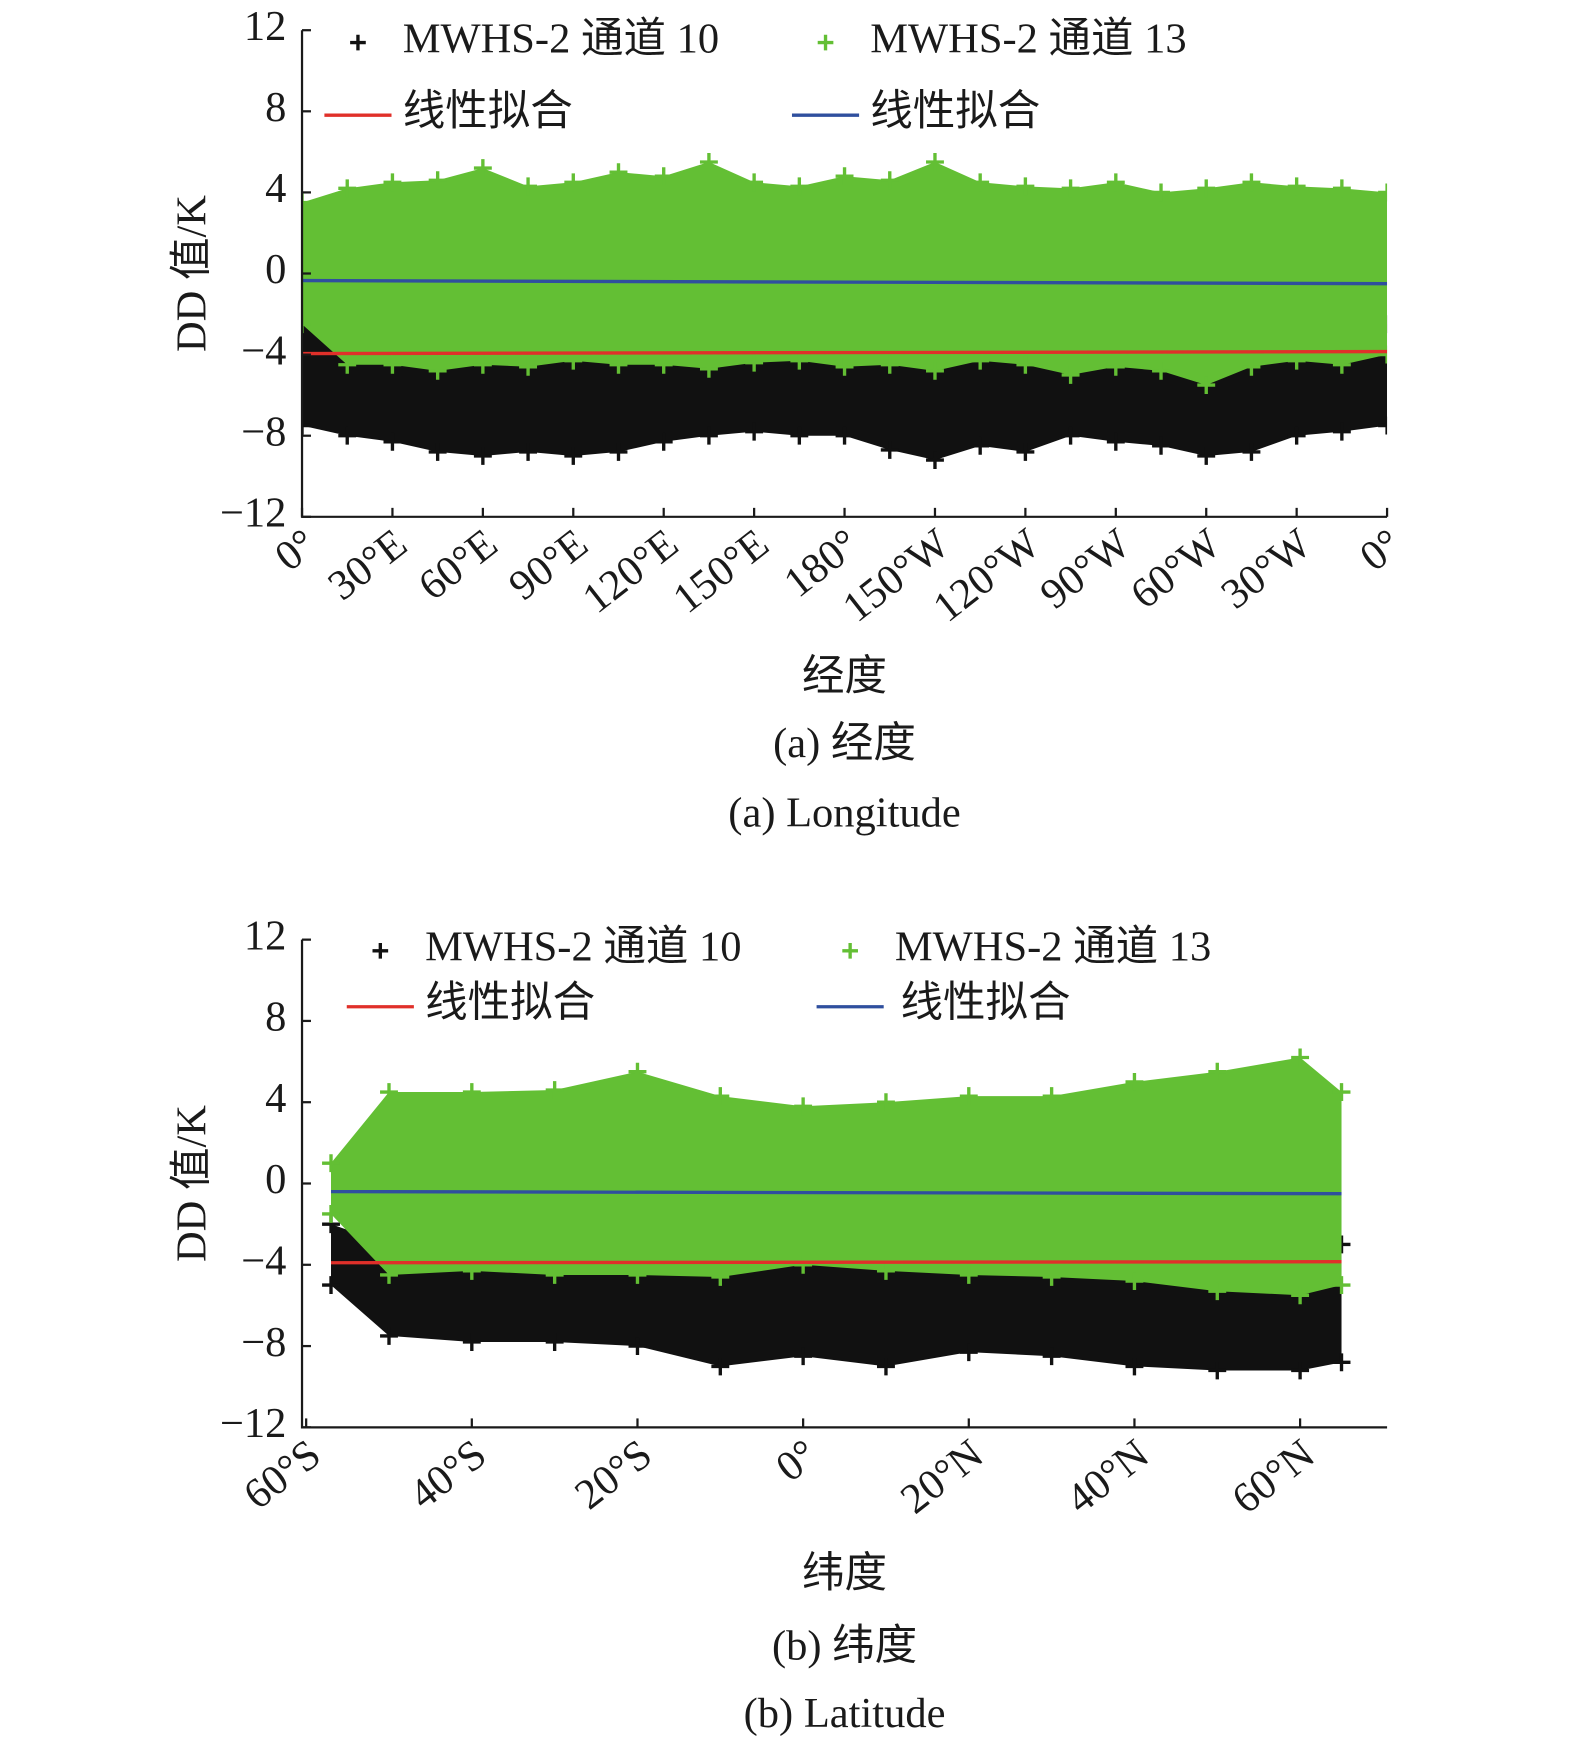 Image resolution: width=1575 pixels, height=1754 pixels. Describe the element at coordinates (845, 1713) in the screenshot. I see `caption-en: (b) Latitude` at that location.